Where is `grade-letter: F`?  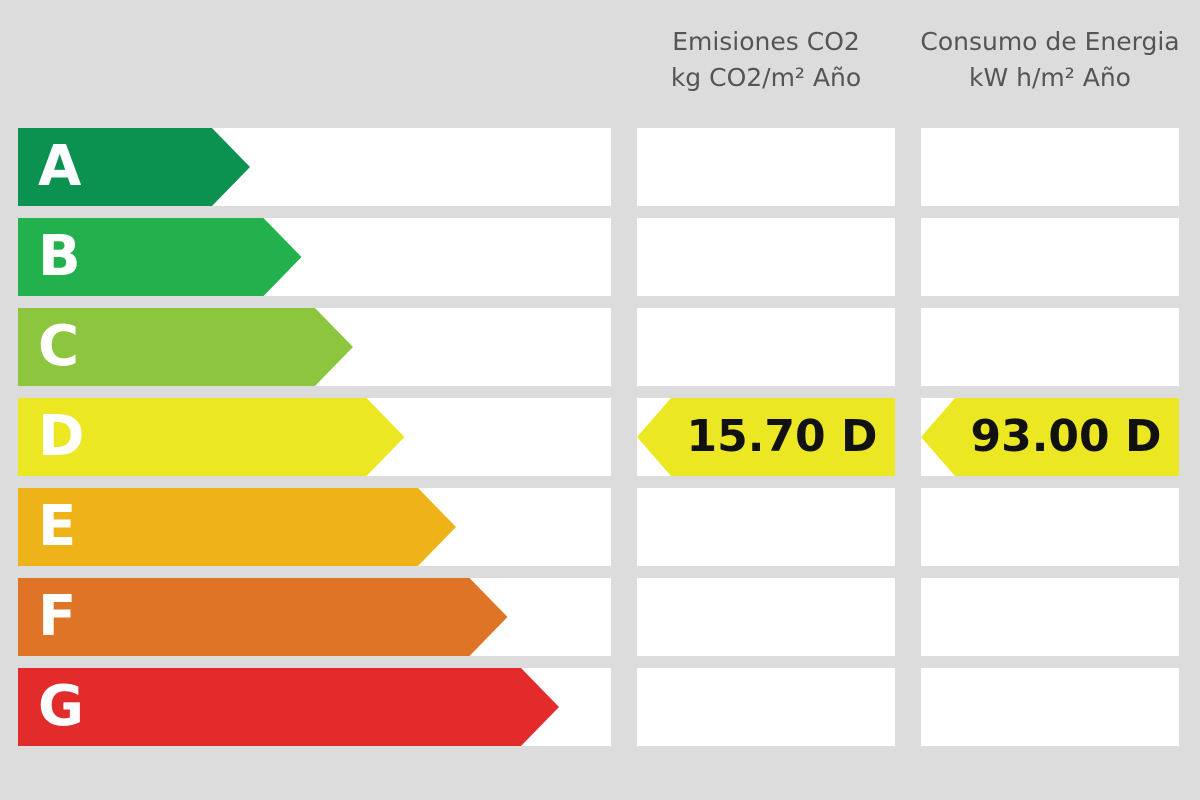
grade-letter: F is located at coordinates (57, 616).